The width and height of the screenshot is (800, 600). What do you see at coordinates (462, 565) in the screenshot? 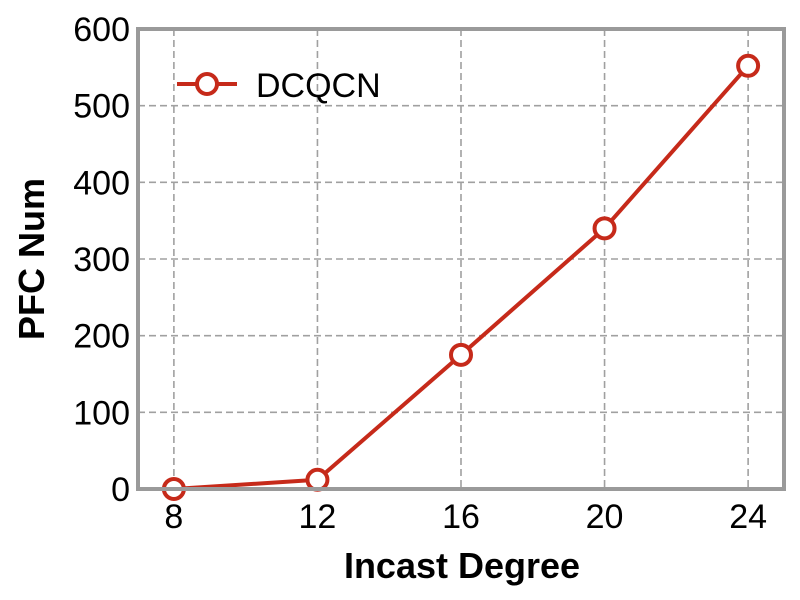
I see `x-axis-title: Incast Degree` at bounding box center [462, 565].